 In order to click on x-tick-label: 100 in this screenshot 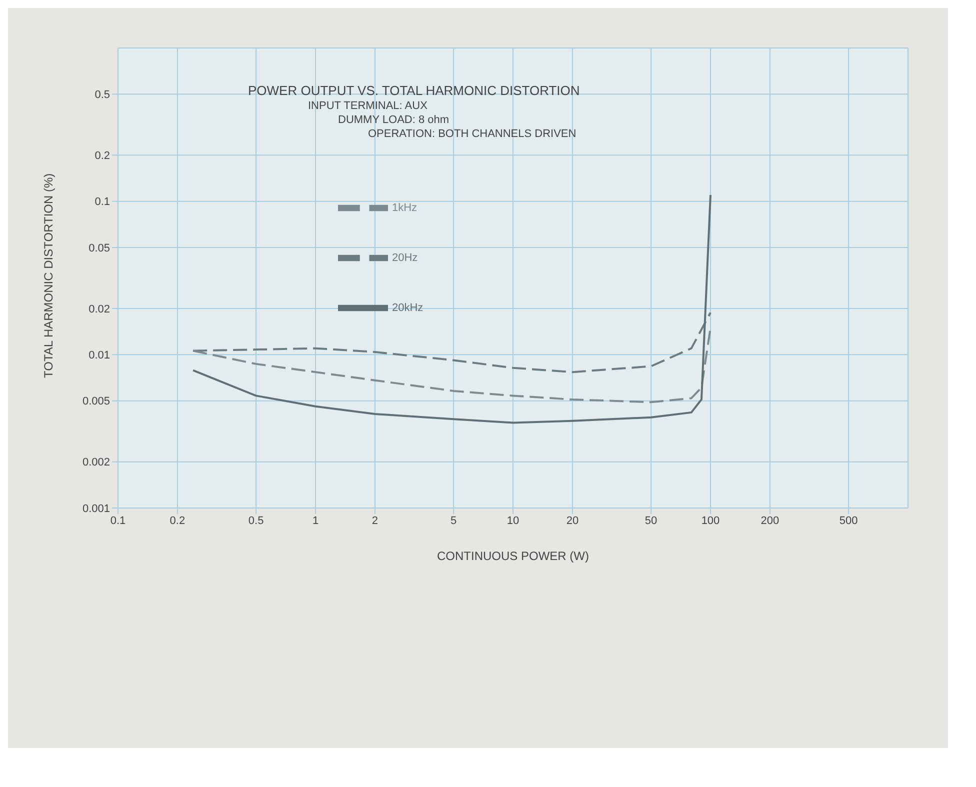, I will do `click(710, 520)`.